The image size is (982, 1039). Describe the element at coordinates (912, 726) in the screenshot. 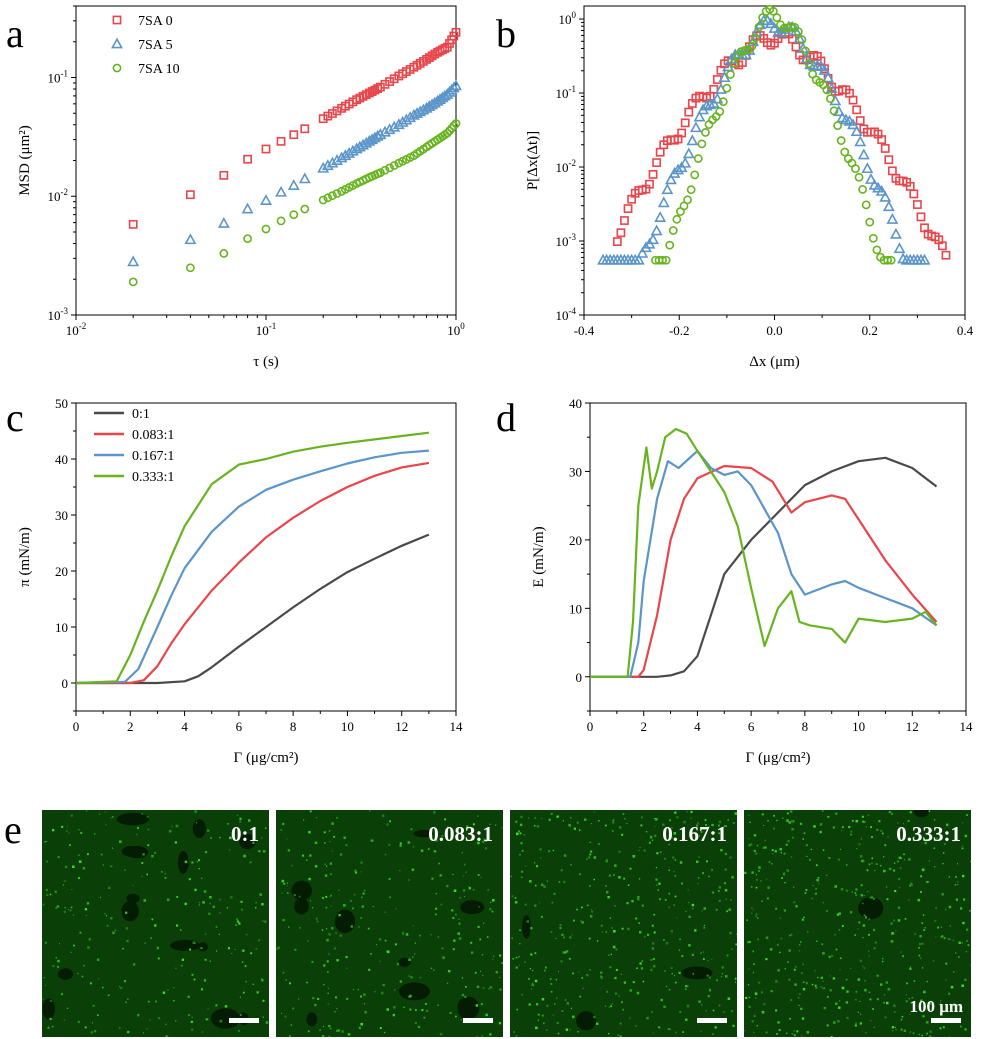

I see `tick-label: 12` at that location.